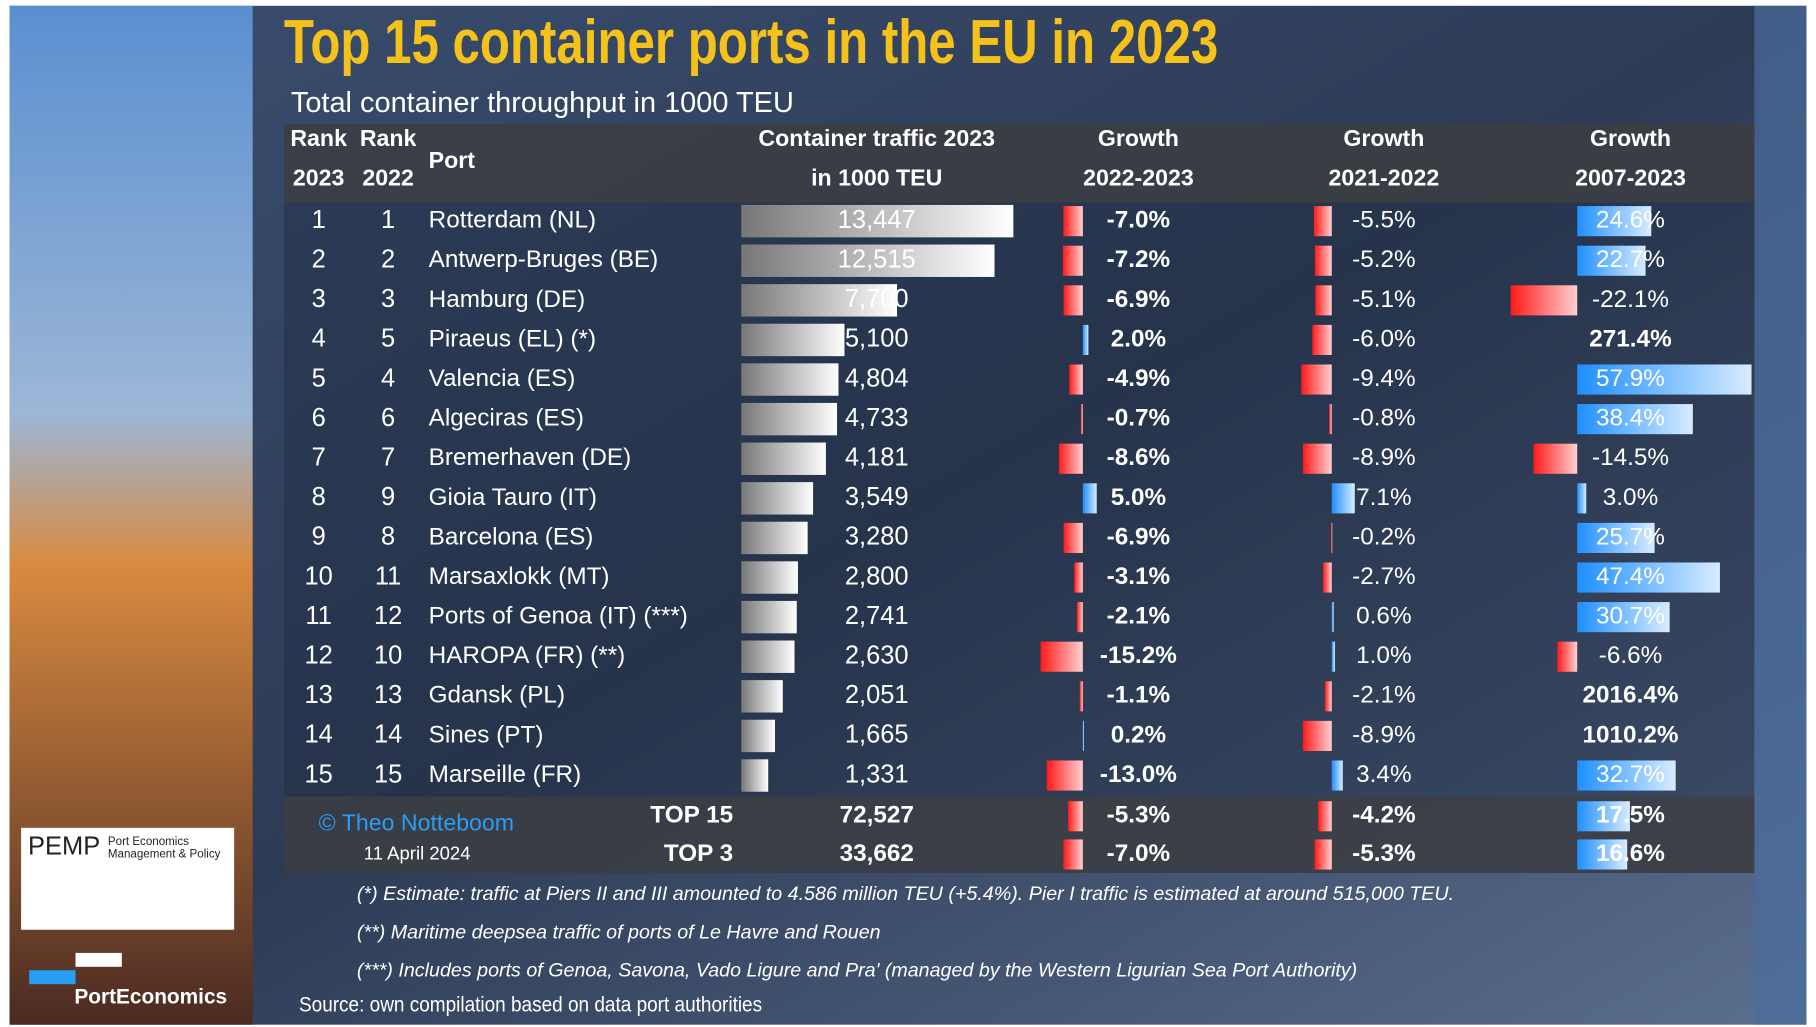 This screenshot has width=1816, height=1027. Describe the element at coordinates (1630, 497) in the screenshot. I see `growth-value: 3.0%` at that location.